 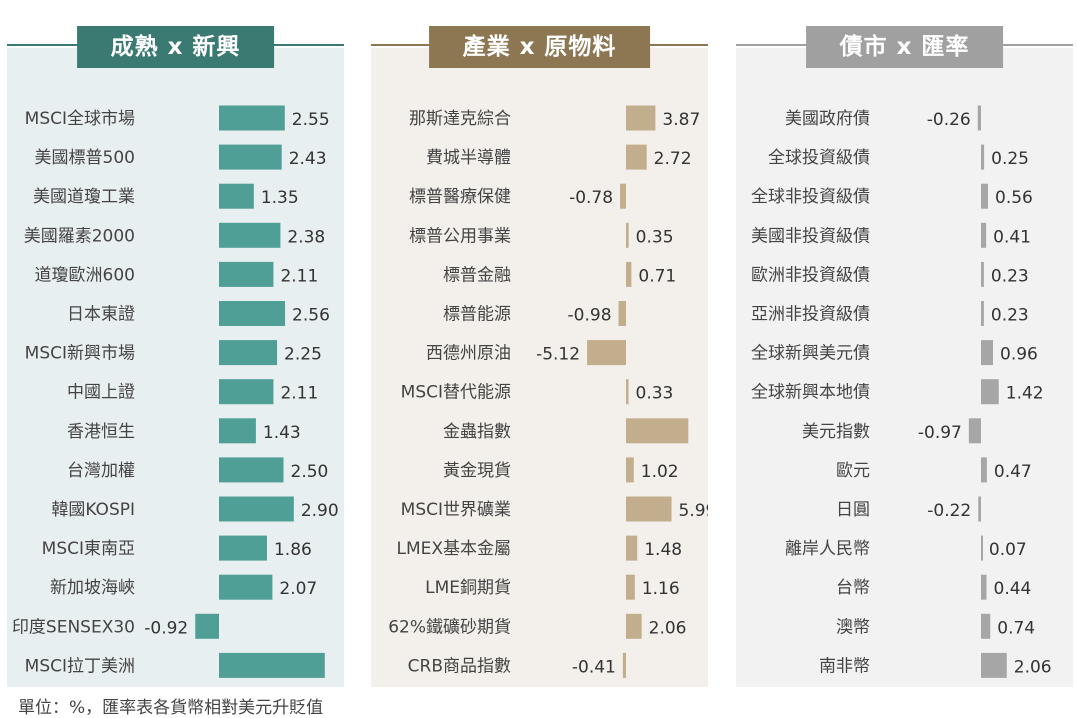 I want to click on value-label: 2.90, so click(x=320, y=511).